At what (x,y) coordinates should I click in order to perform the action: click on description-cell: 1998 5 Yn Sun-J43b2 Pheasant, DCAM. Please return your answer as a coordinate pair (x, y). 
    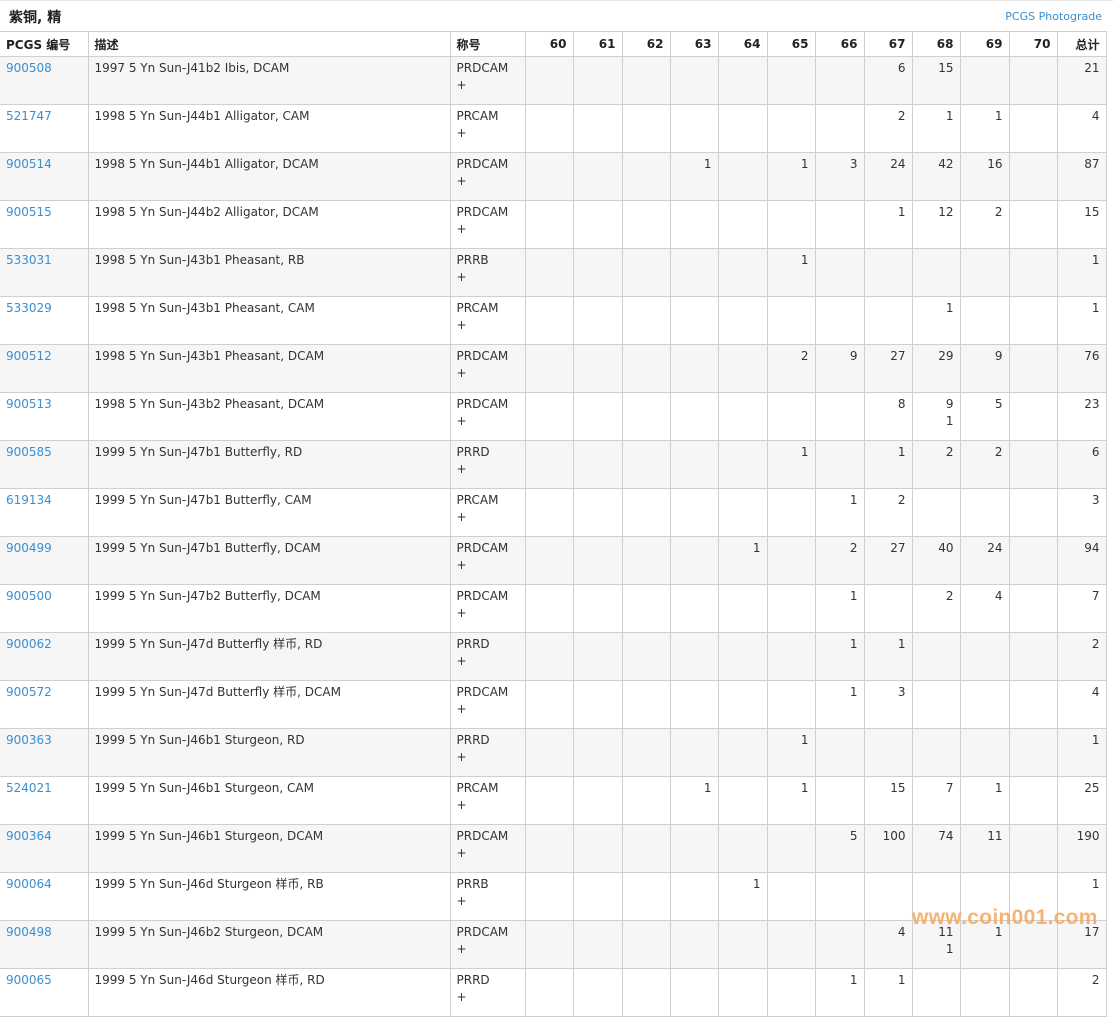
    Looking at the image, I should click on (269, 416).